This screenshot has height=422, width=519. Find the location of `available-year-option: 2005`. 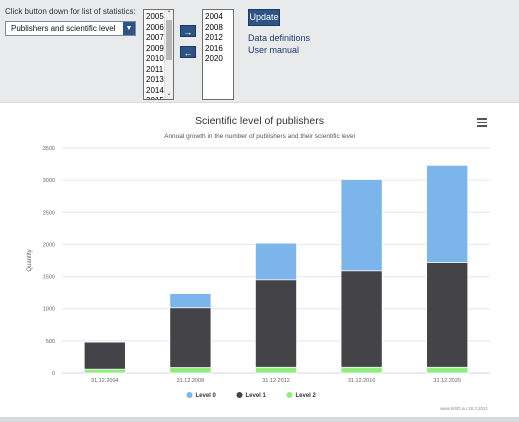

available-year-option: 2005 is located at coordinates (155, 16).